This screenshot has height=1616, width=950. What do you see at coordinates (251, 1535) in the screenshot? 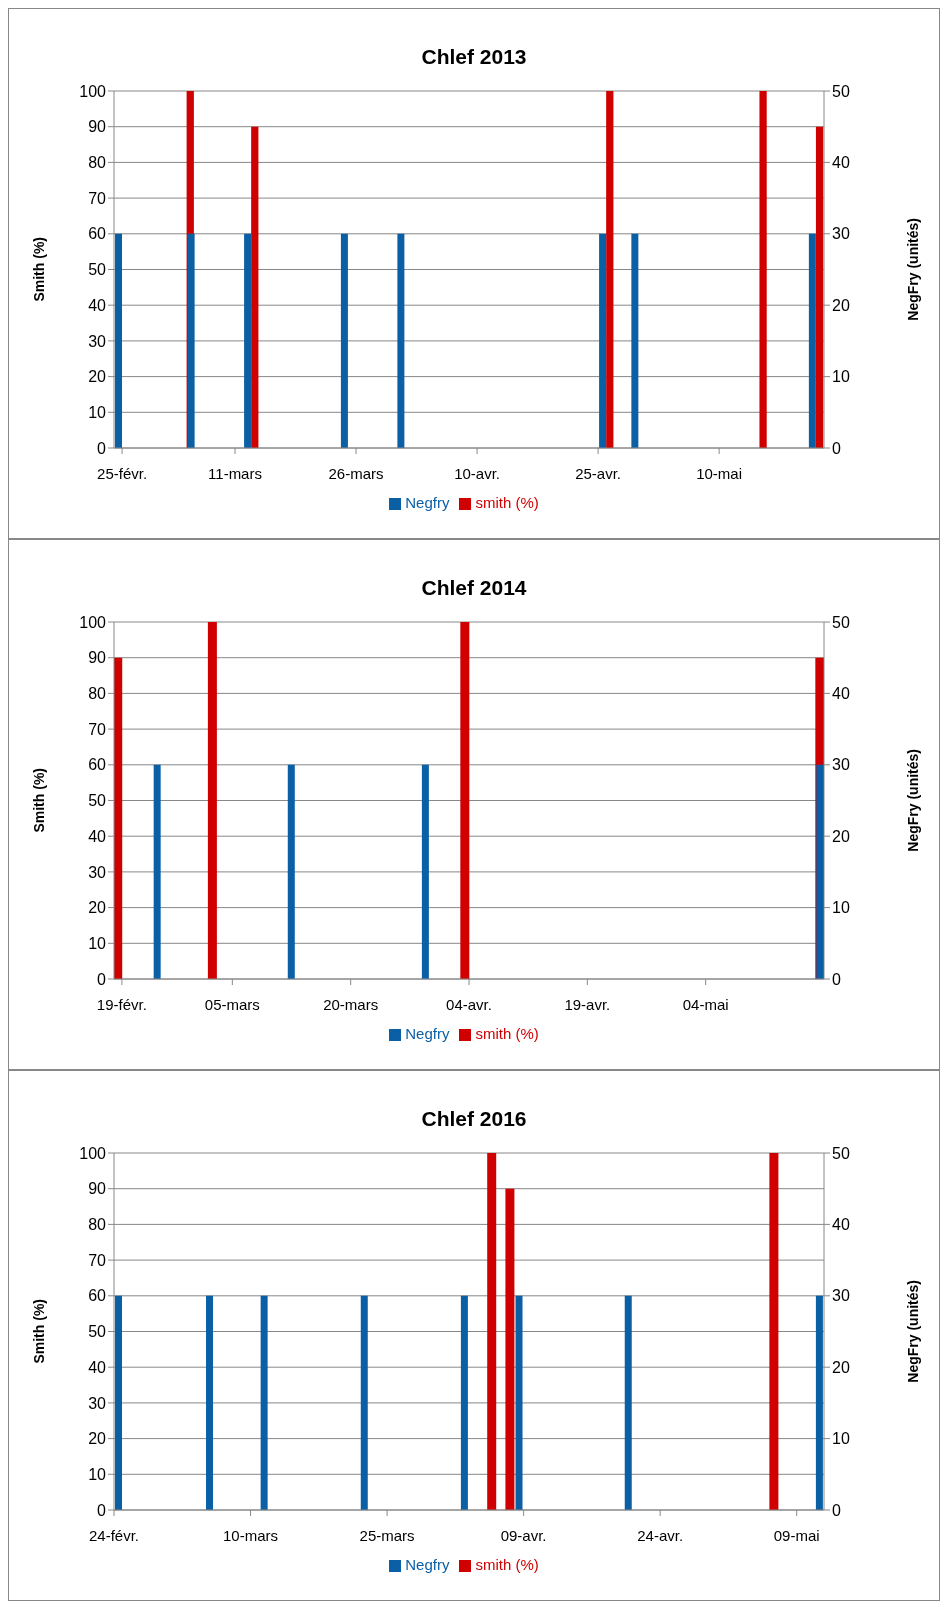
I see `x-tick-label: 10-mars` at bounding box center [251, 1535].